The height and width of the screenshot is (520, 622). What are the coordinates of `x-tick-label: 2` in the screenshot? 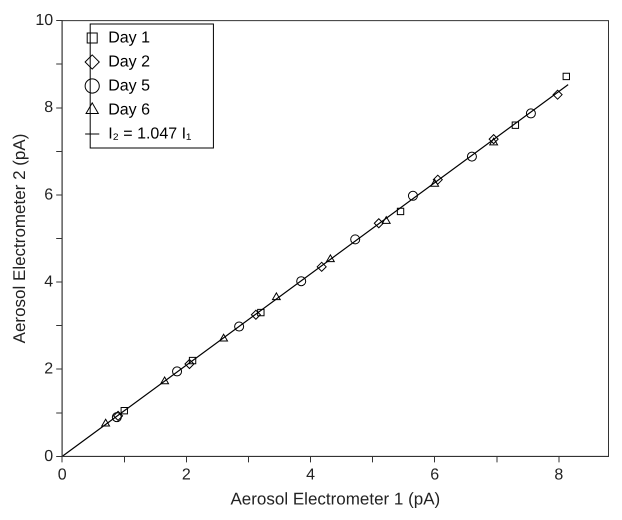 It's located at (186, 475).